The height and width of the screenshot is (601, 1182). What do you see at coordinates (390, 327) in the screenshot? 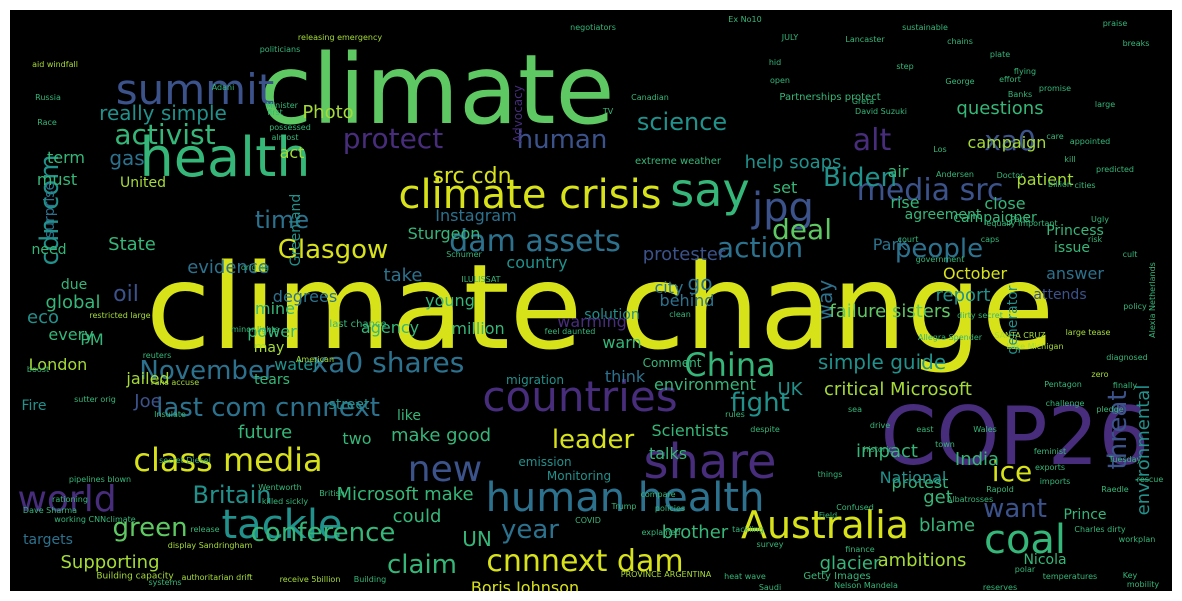
I see `word-agency: agency` at bounding box center [390, 327].